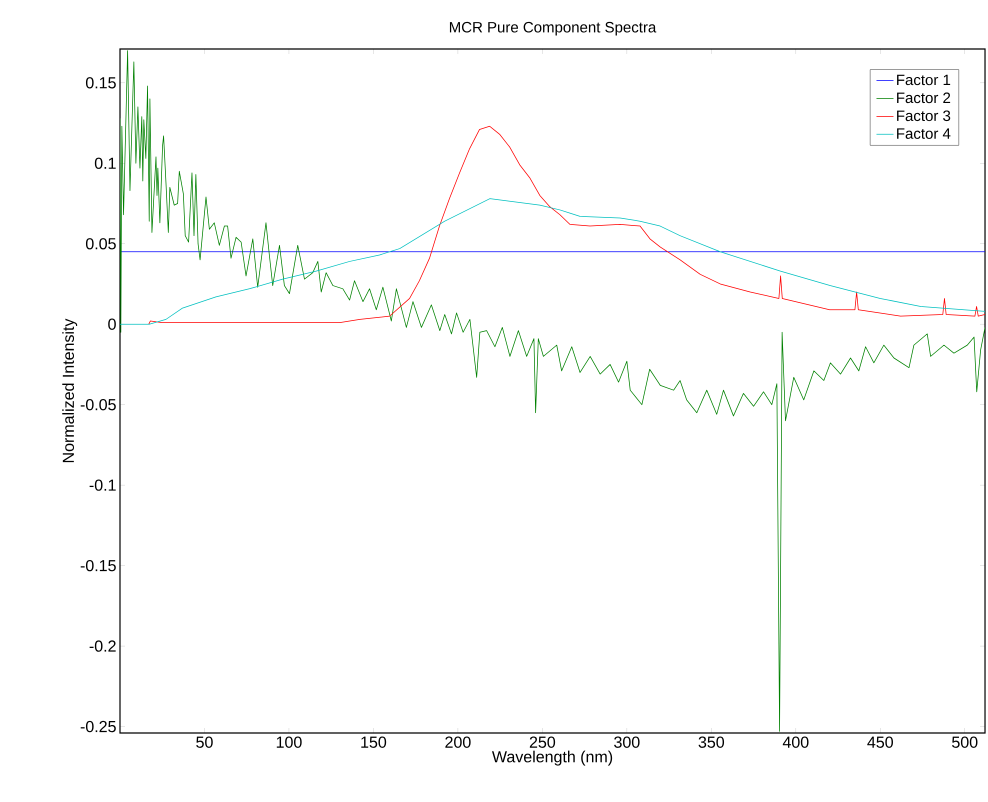 The width and height of the screenshot is (988, 802). Describe the element at coordinates (711, 742) in the screenshot. I see `x-tick-label: 350` at that location.